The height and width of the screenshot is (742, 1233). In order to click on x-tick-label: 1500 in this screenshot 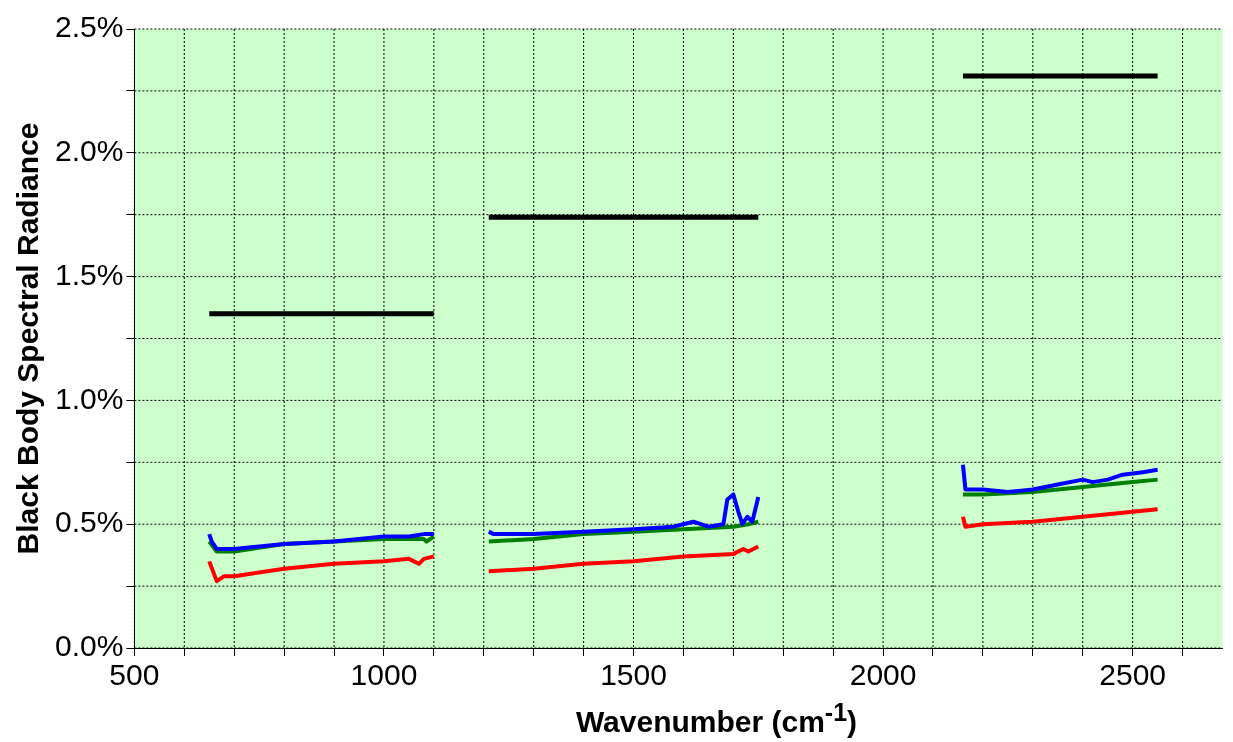, I will do `click(633, 675)`.